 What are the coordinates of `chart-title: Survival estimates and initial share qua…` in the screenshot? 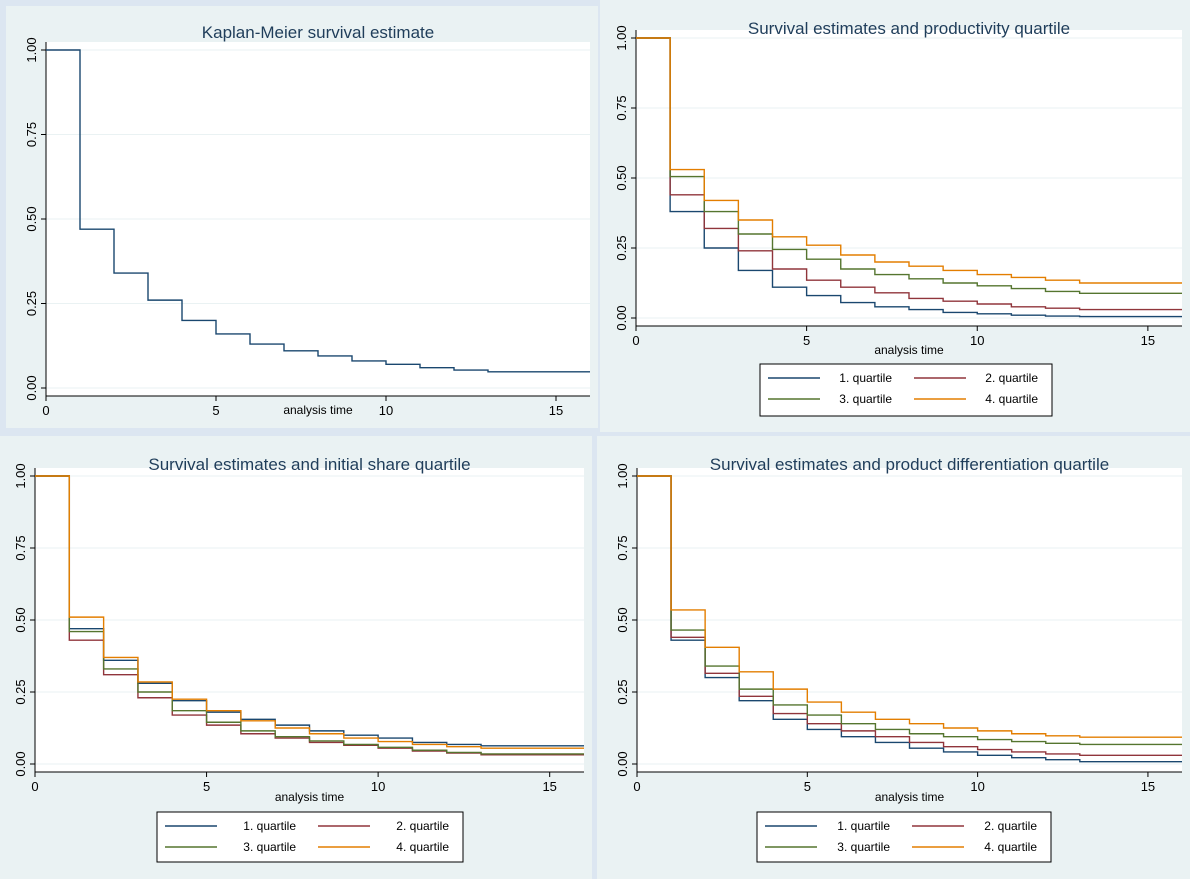 It's located at (309, 464).